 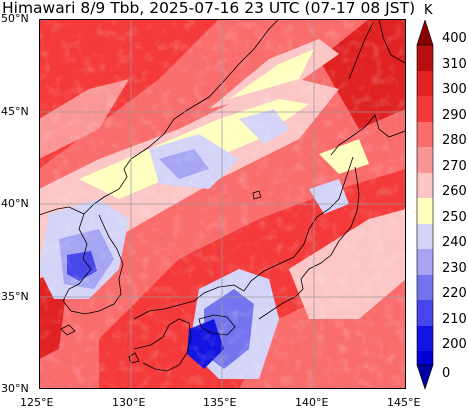 I want to click on colorbar-label: 270, so click(x=454, y=166).